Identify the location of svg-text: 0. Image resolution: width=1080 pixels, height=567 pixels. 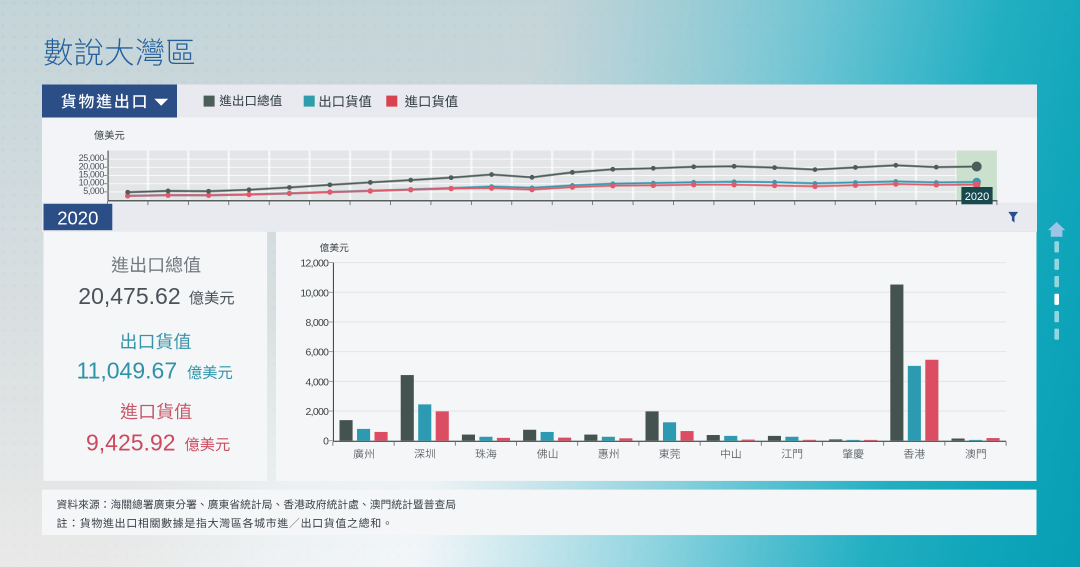
(326, 442).